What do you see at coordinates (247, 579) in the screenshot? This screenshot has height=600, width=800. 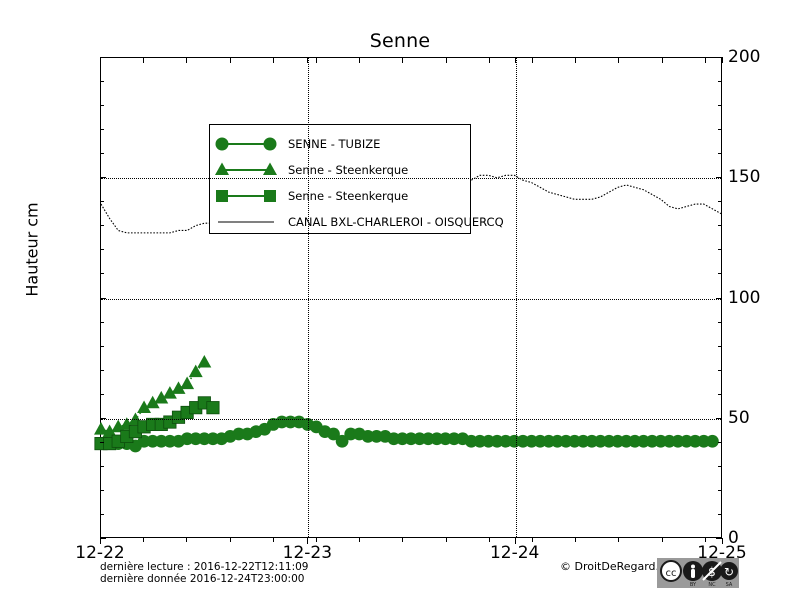 I see `last-data-value: 2016-12-24T23:00:00` at bounding box center [247, 579].